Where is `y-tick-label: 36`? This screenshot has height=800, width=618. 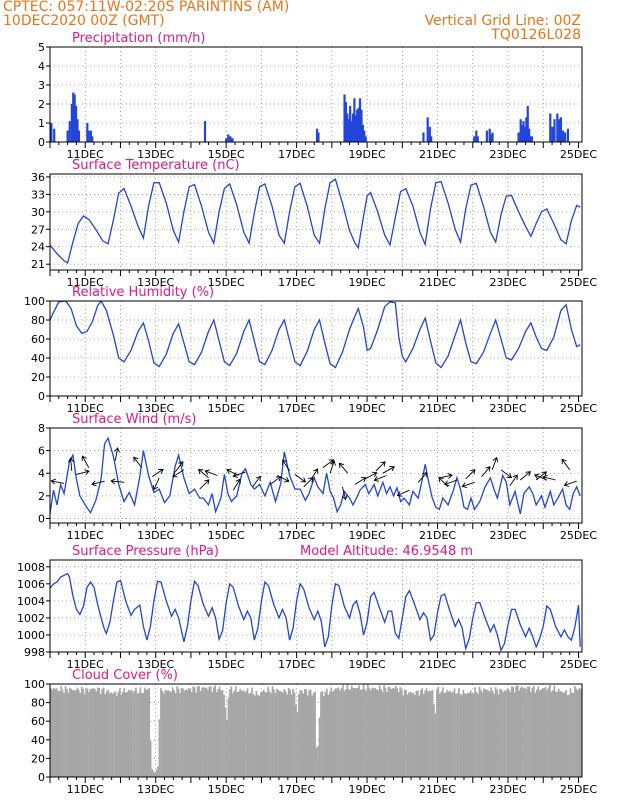 y-tick-label: 36 is located at coordinates (38, 177).